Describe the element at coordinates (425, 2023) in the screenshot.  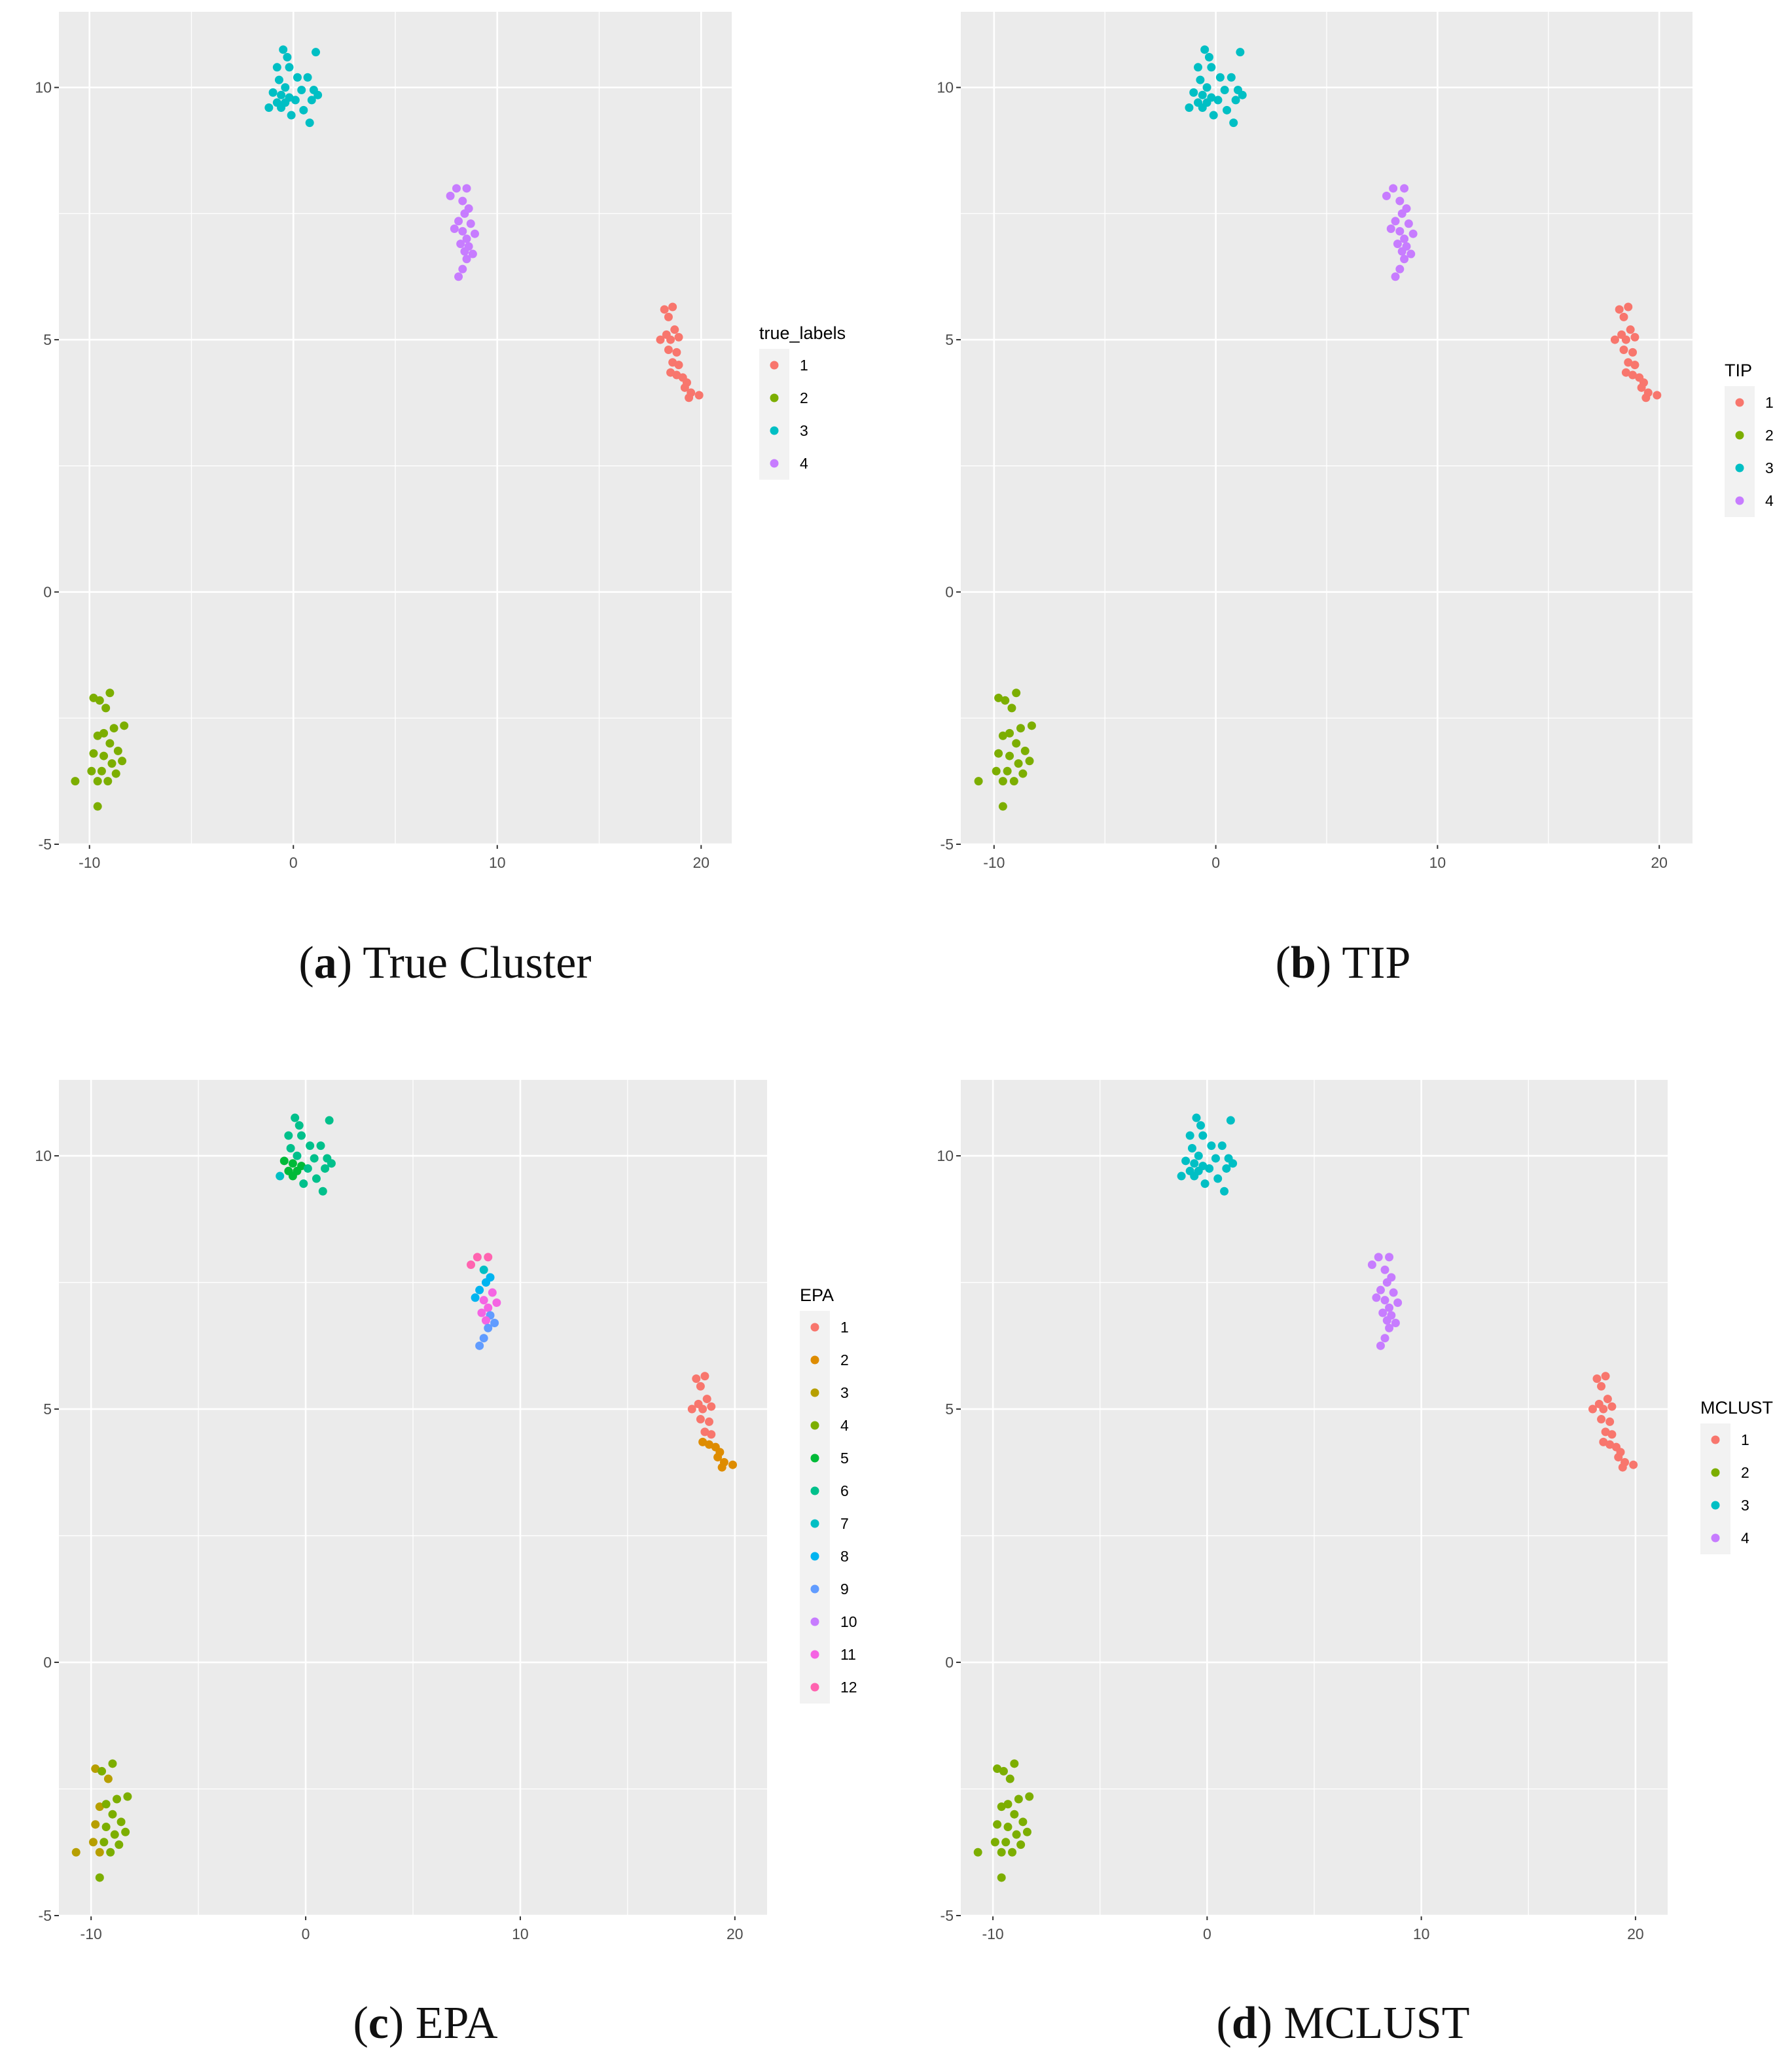
I see `caption-c: (c) EPA` at that location.